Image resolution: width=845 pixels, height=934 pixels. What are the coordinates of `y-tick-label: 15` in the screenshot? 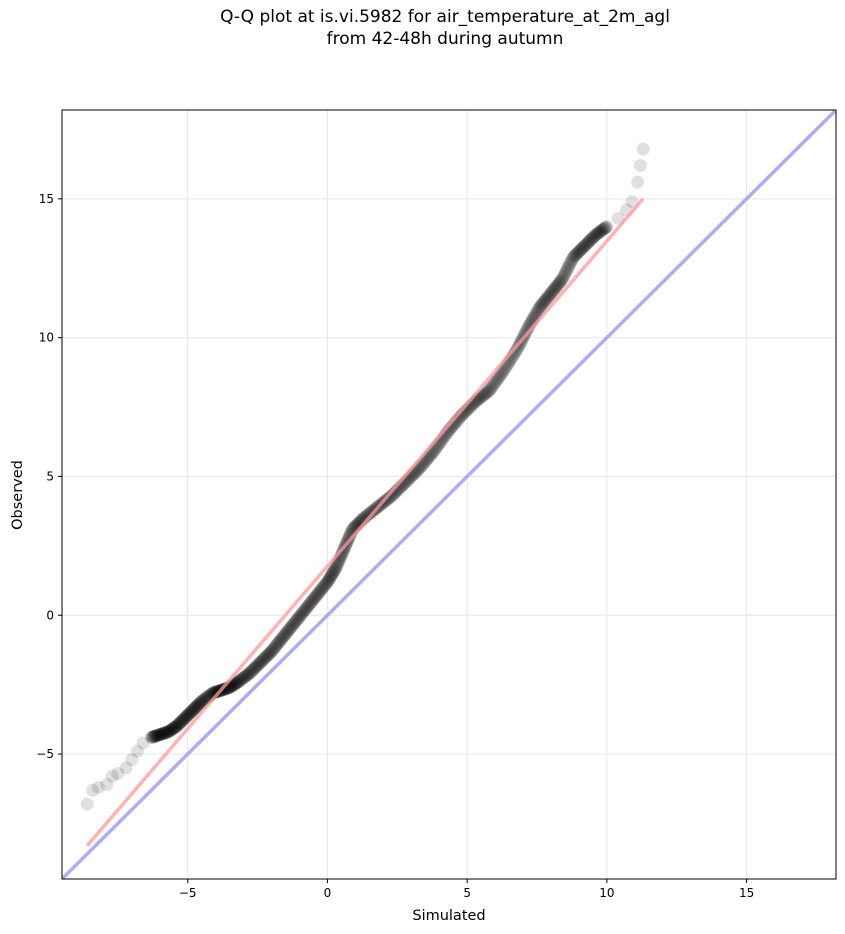 It's located at (46, 199).